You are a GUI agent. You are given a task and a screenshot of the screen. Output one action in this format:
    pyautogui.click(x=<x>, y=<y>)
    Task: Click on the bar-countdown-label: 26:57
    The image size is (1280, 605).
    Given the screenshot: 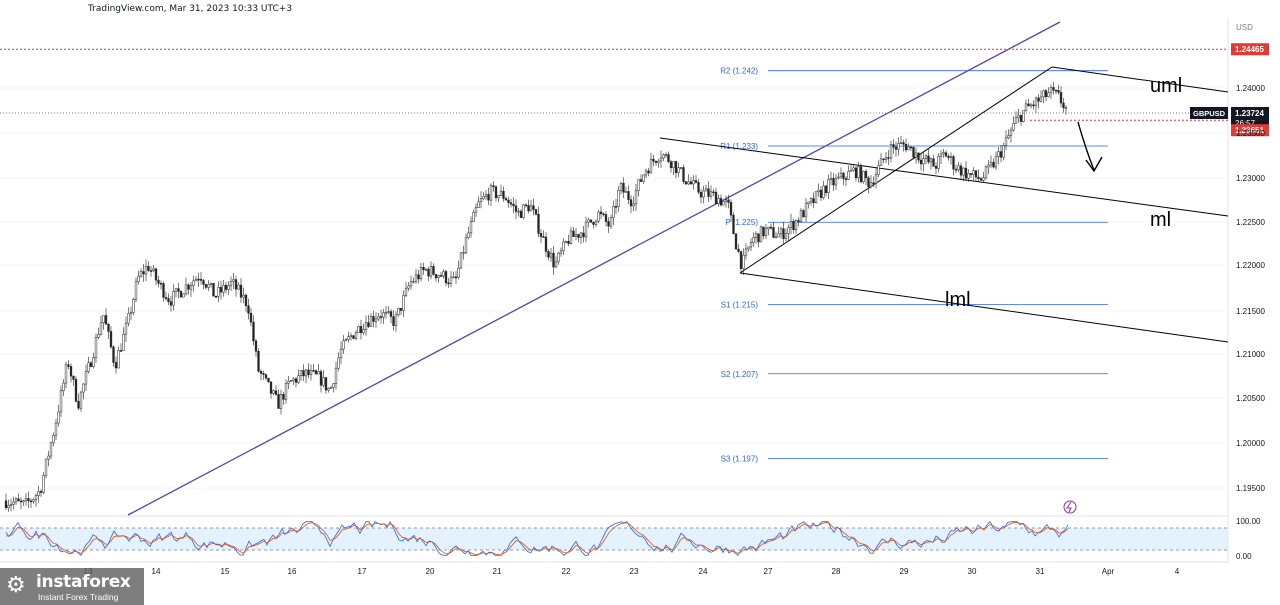 What is the action you would take?
    pyautogui.click(x=1245, y=123)
    